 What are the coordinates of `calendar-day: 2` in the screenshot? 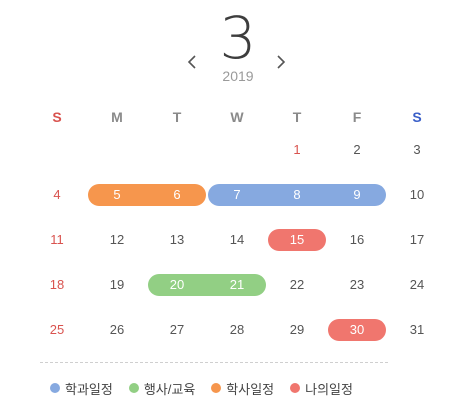 It's located at (357, 149).